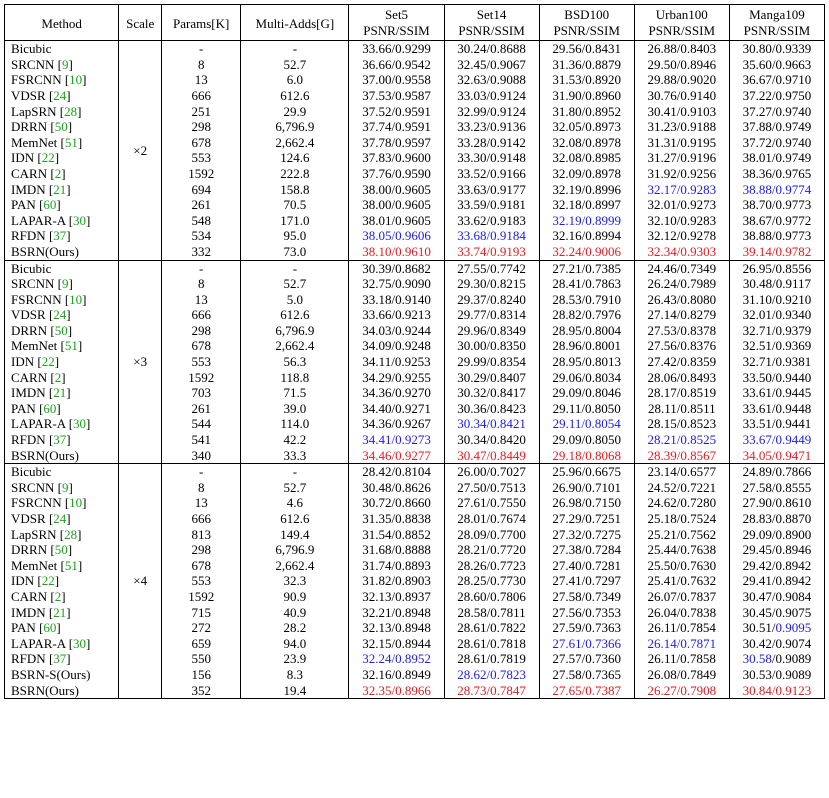  Describe the element at coordinates (757, 330) in the screenshot. I see `psnr-value: 32.71` at that location.